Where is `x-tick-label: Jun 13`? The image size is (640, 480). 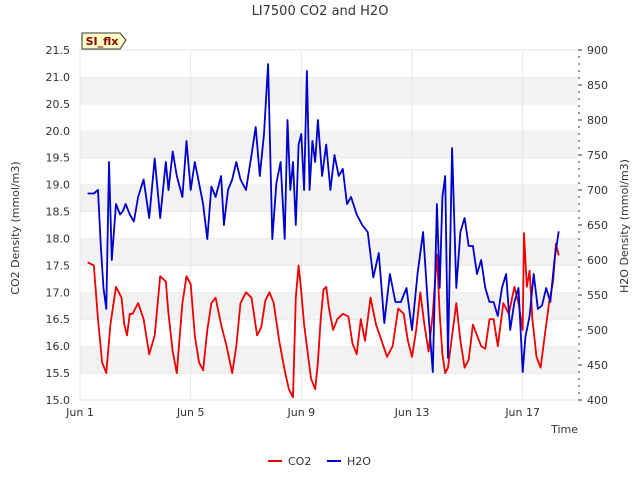
x-tick-label: Jun 13 is located at coordinates (412, 412).